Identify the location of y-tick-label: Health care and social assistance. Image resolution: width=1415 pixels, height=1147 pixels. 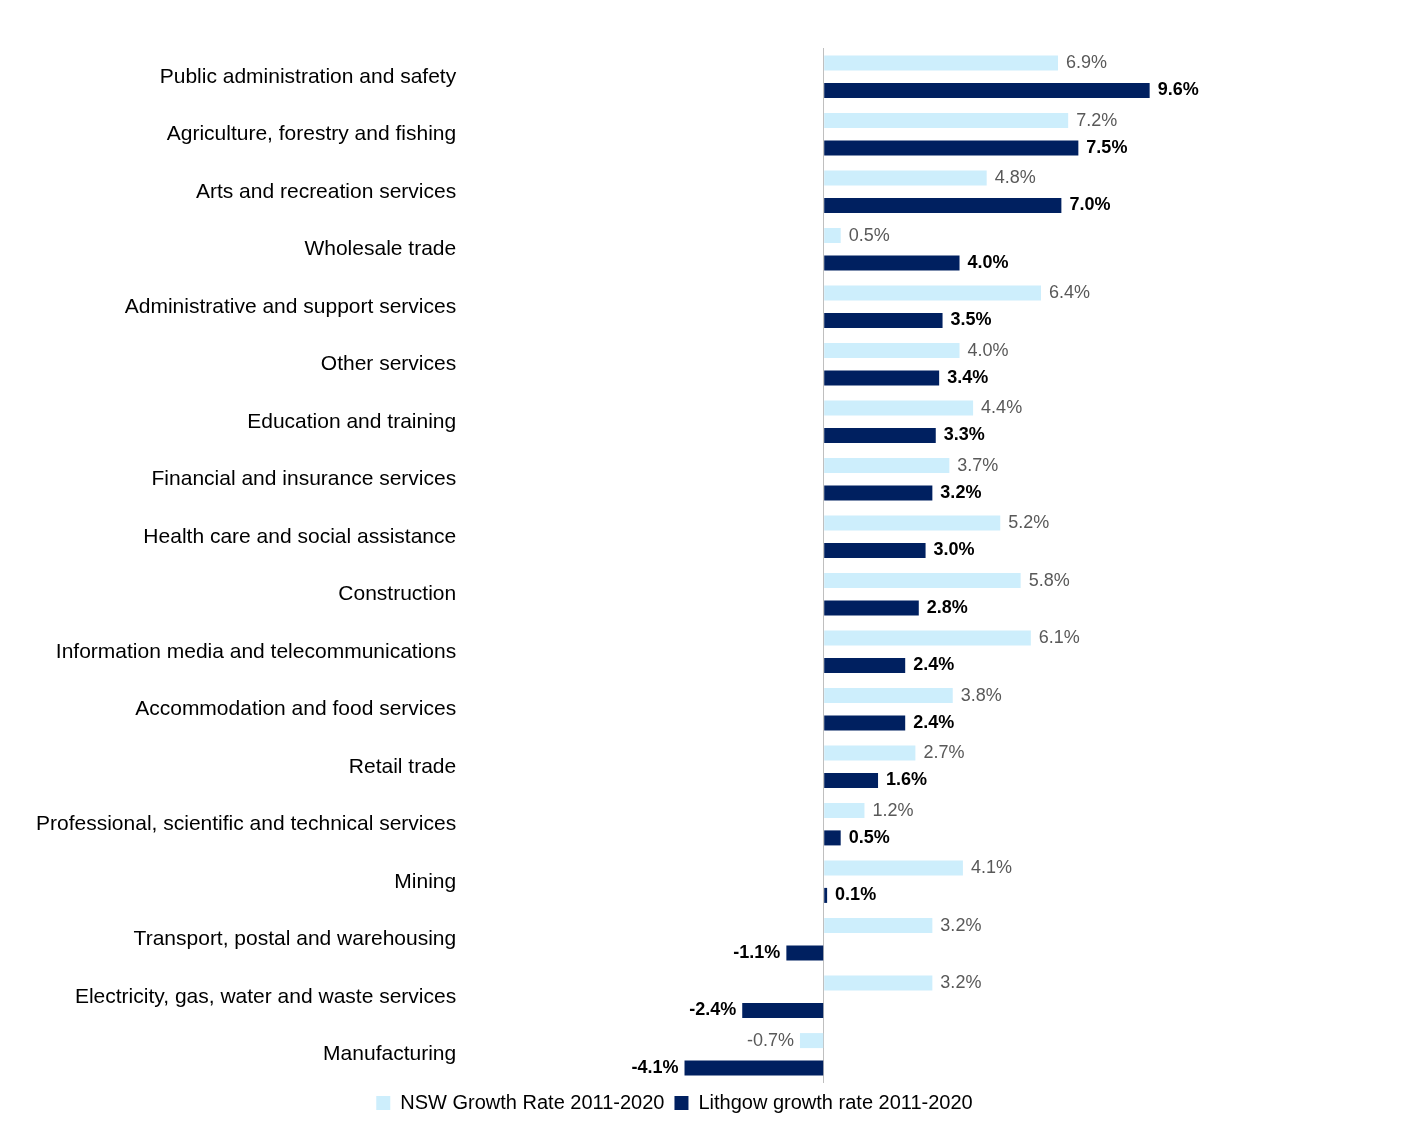
(300, 535).